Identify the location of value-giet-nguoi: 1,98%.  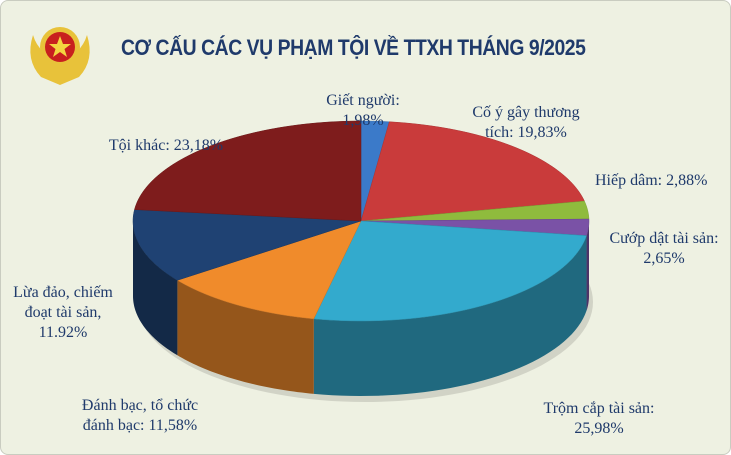
(363, 120).